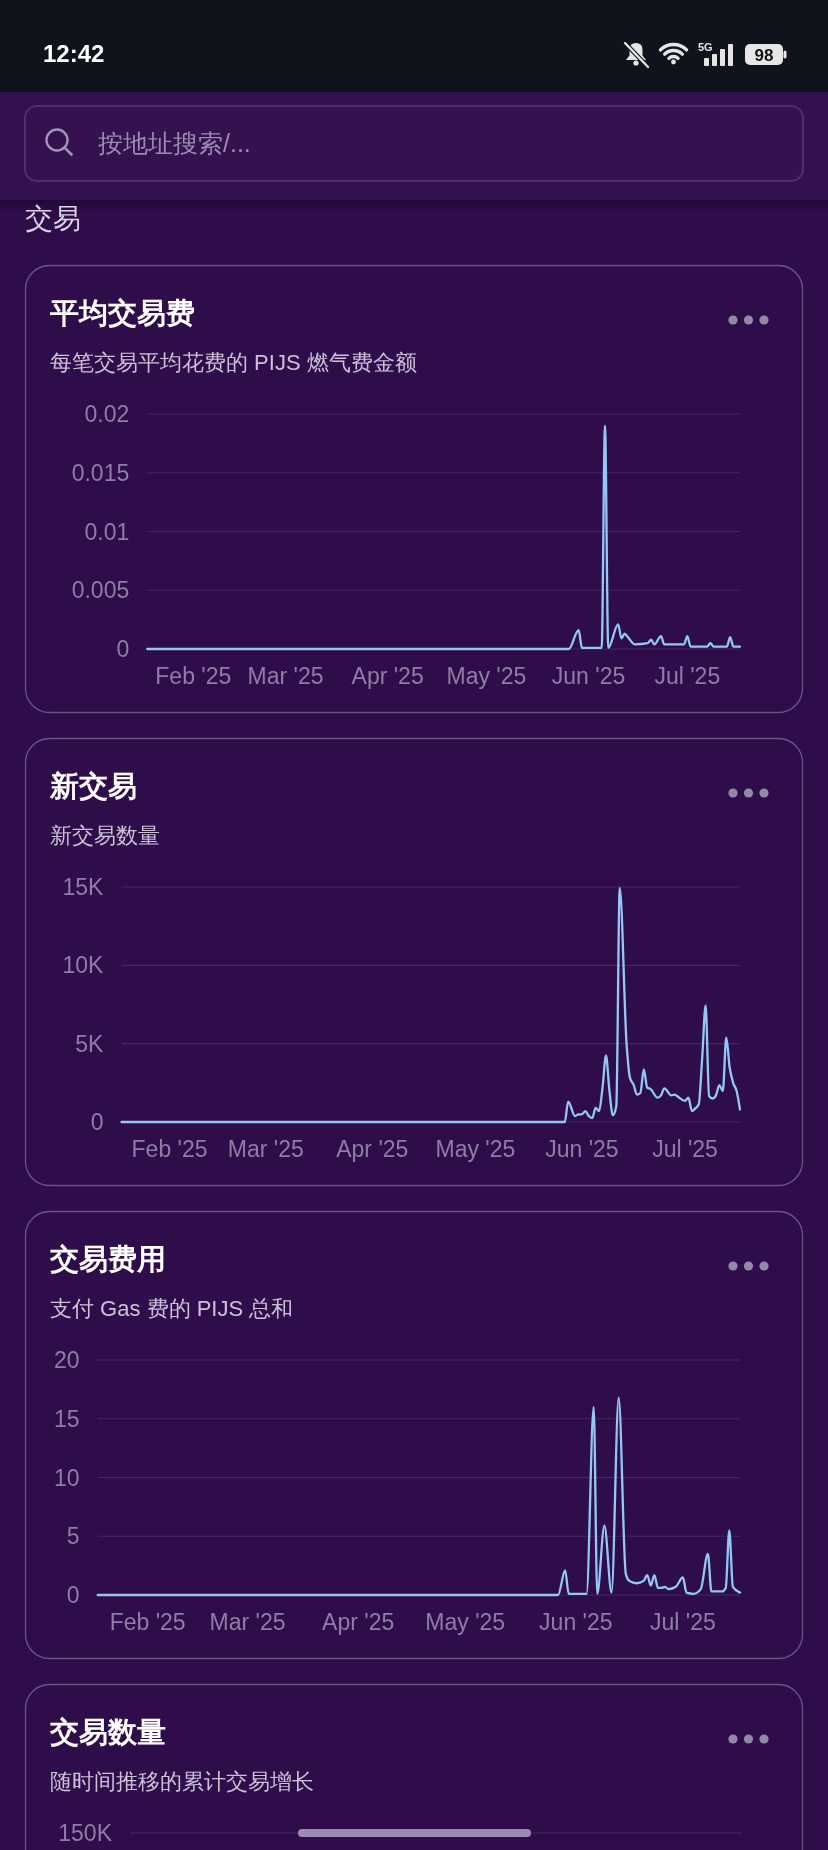 This screenshot has height=1850, width=828. I want to click on status-time: 12:42, so click(74, 53).